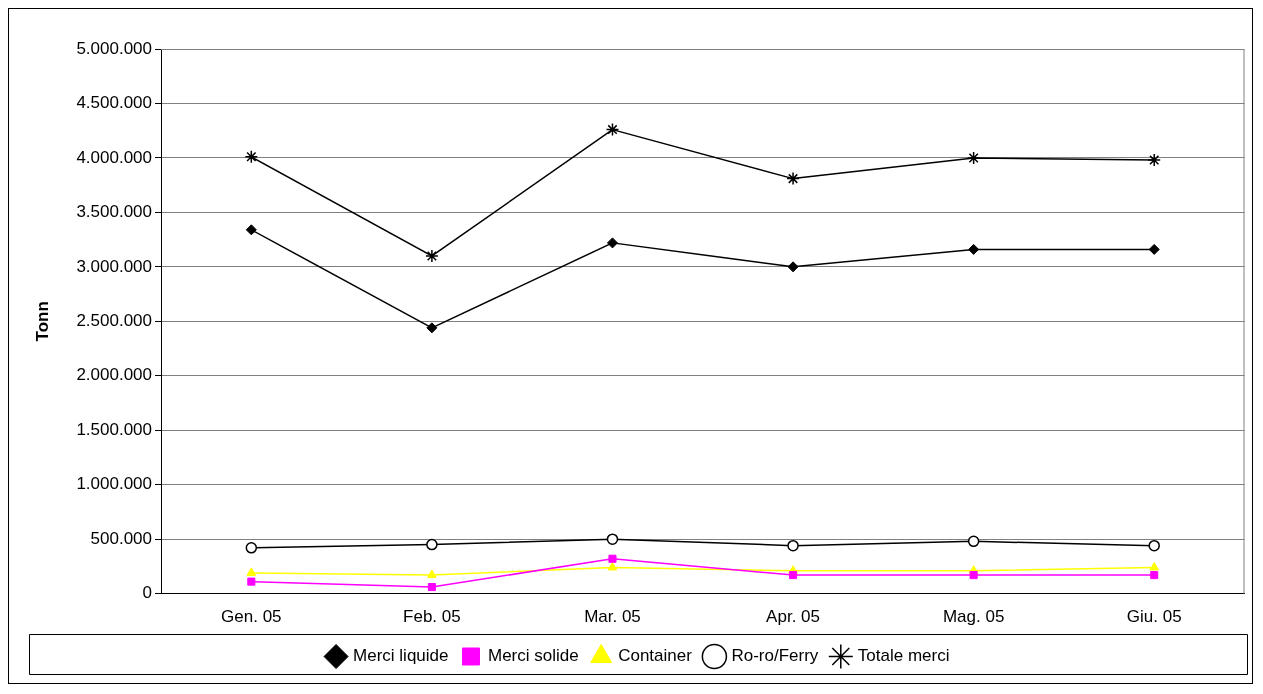  What do you see at coordinates (114, 48) in the screenshot?
I see `y-tick-label: 5.000.000` at bounding box center [114, 48].